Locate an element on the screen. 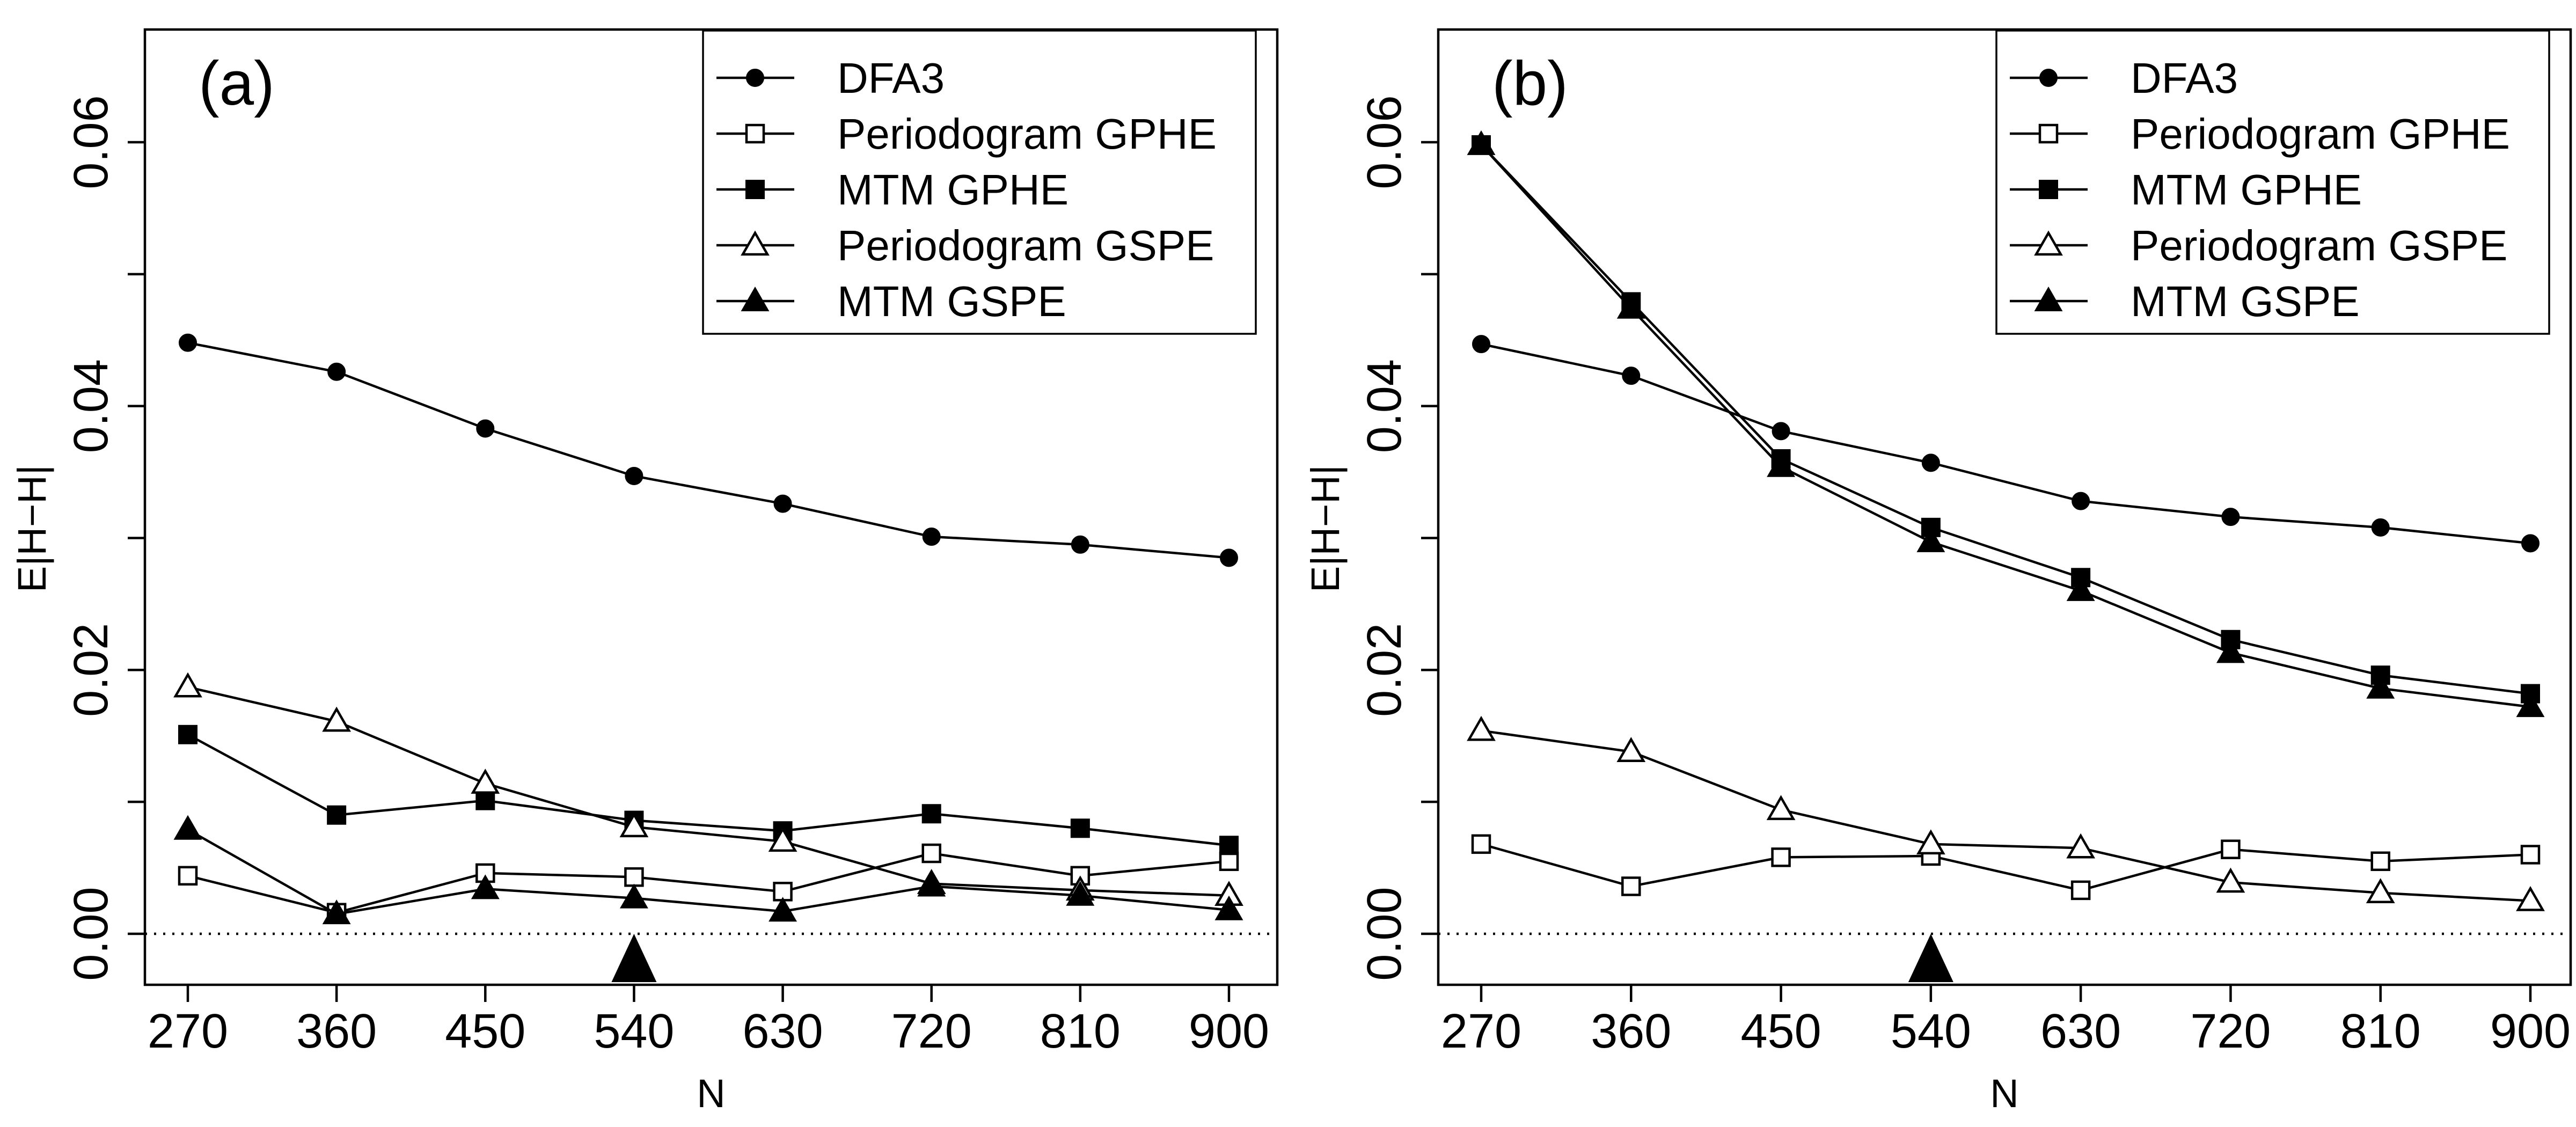 The image size is (2576, 1127). series-line-mtm-gphe is located at coordinates (708, 790).